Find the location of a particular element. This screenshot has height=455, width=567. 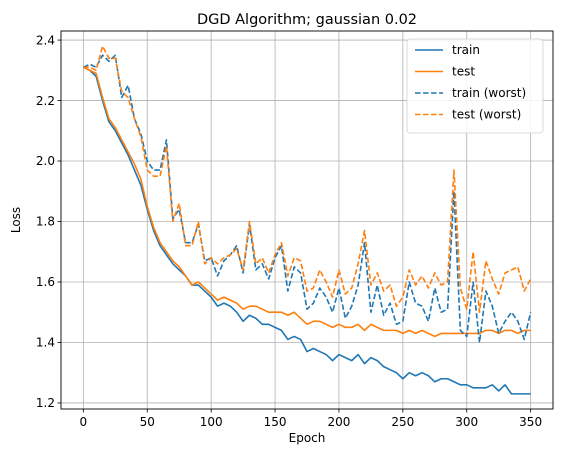

legend-box is located at coordinates (475, 86).